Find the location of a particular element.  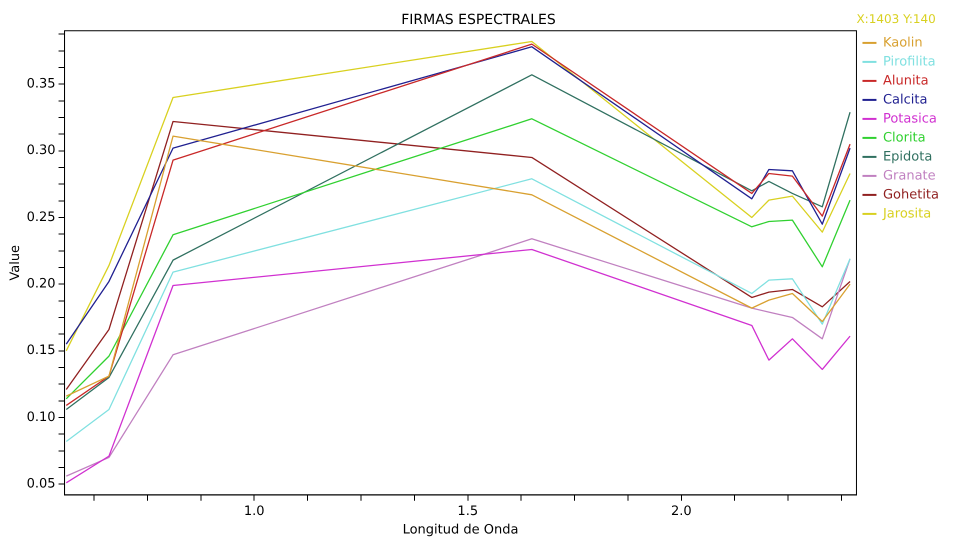

y-tick-label: 0.20 is located at coordinates (41, 284).